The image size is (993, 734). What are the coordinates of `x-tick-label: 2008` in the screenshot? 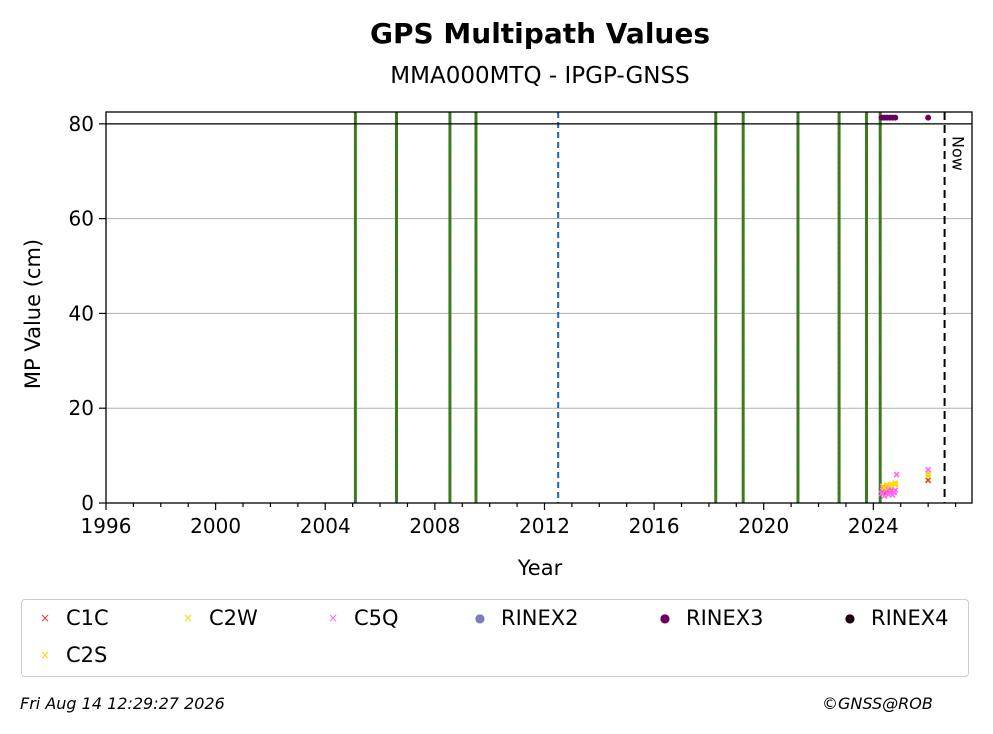 It's located at (434, 526).